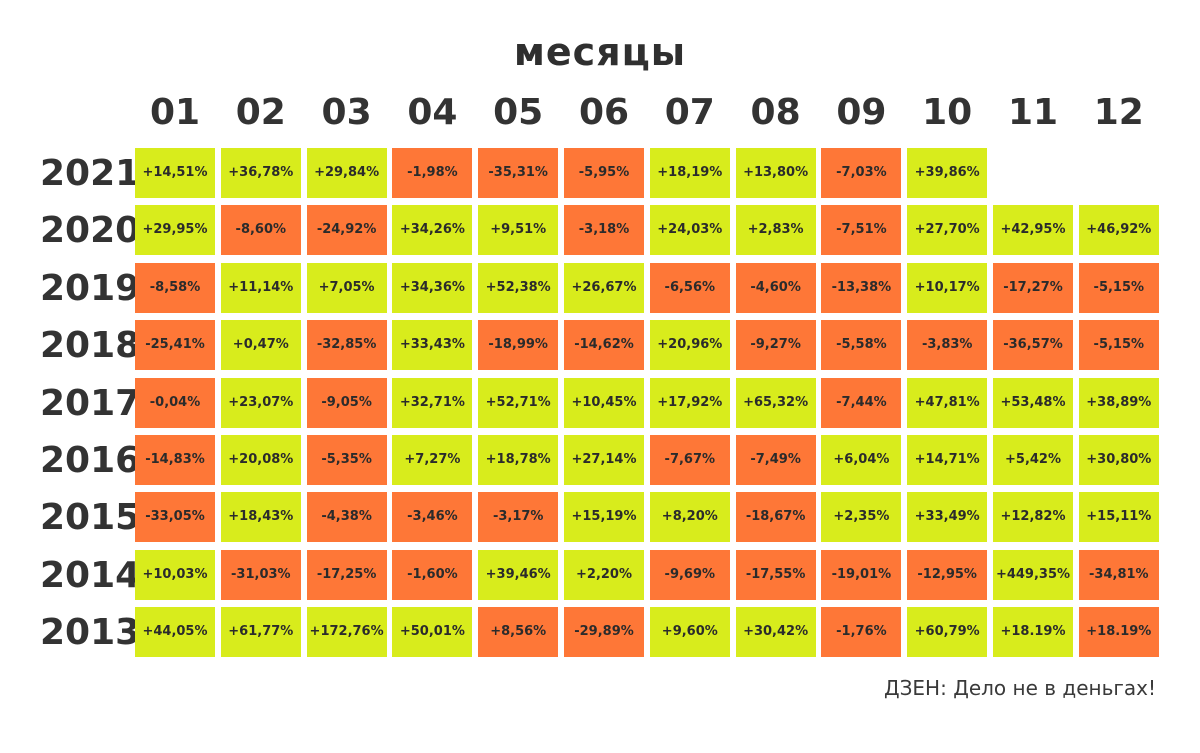  What do you see at coordinates (175, 287) in the screenshot?
I see `cell-2019-01: -8,58%` at bounding box center [175, 287].